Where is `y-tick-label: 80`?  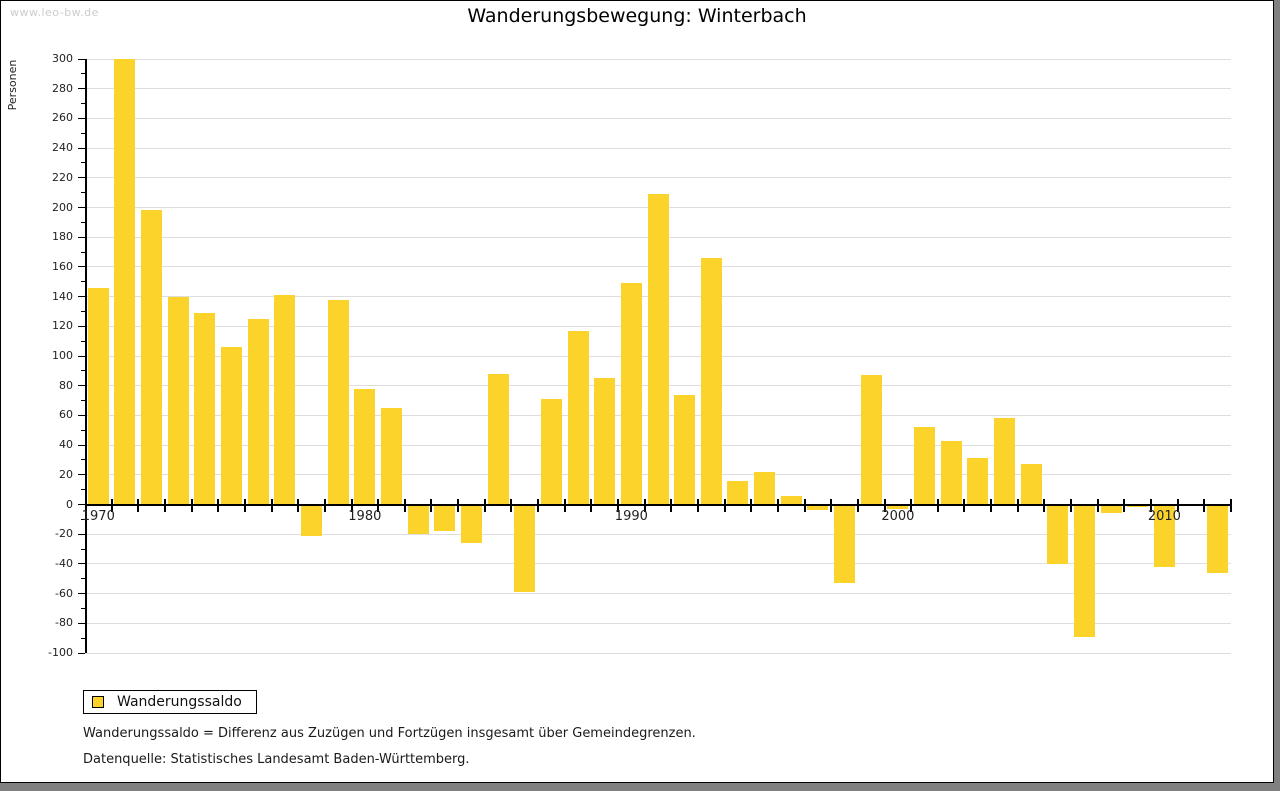 y-tick-label: 80 is located at coordinates (66, 385).